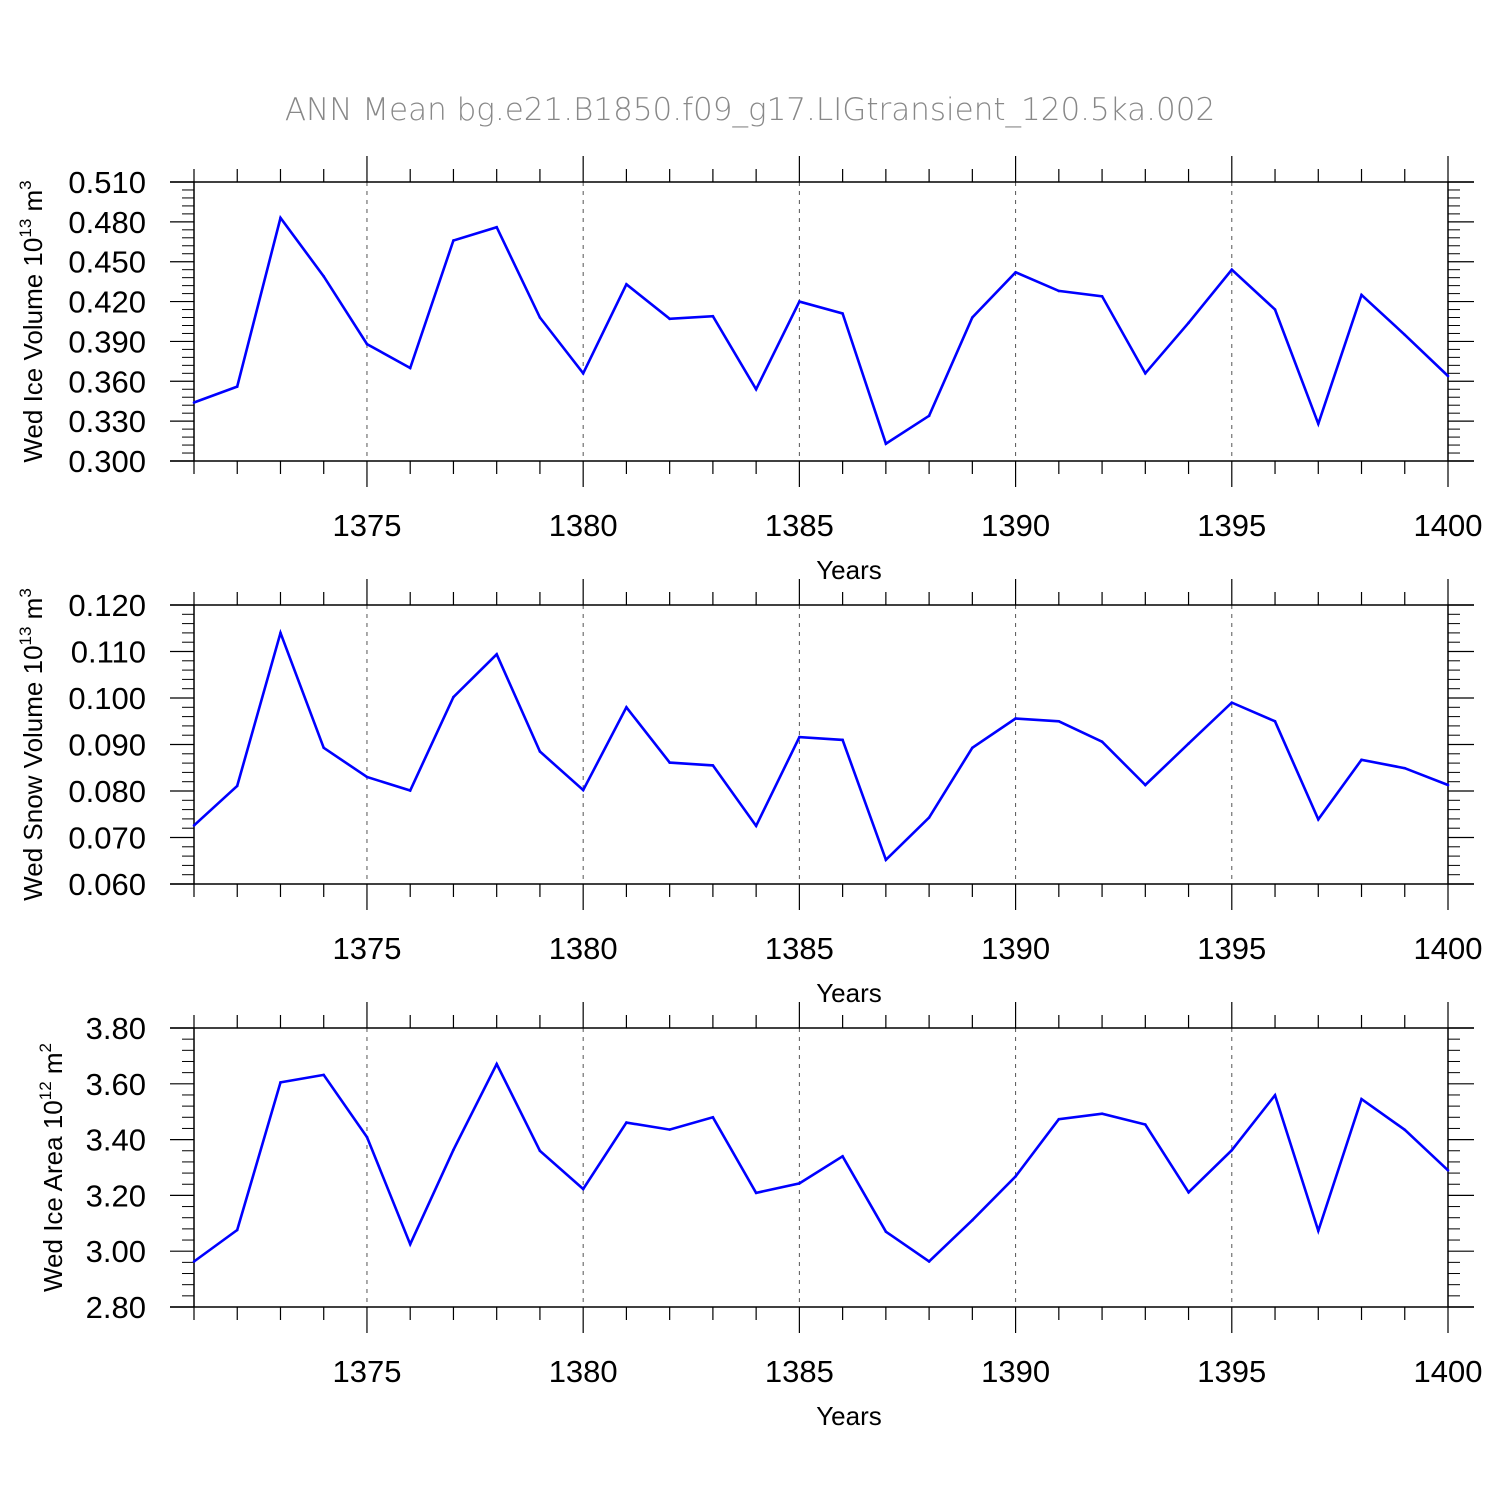 This screenshot has width=1500, height=1500. What do you see at coordinates (116, 1140) in the screenshot?
I see `y-tick-label: 3.40` at bounding box center [116, 1140].